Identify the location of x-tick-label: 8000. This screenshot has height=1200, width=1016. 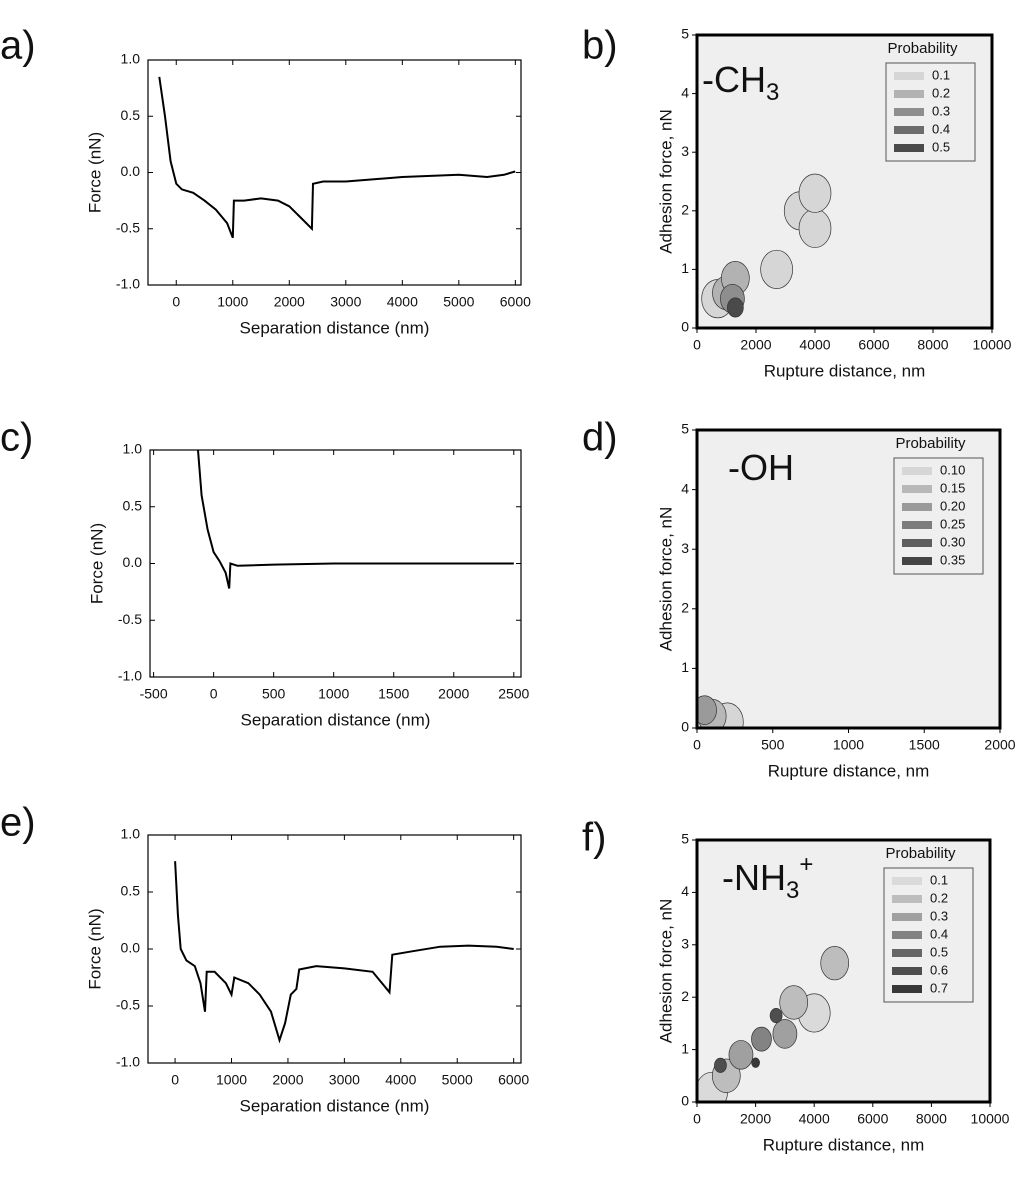
(932, 345).